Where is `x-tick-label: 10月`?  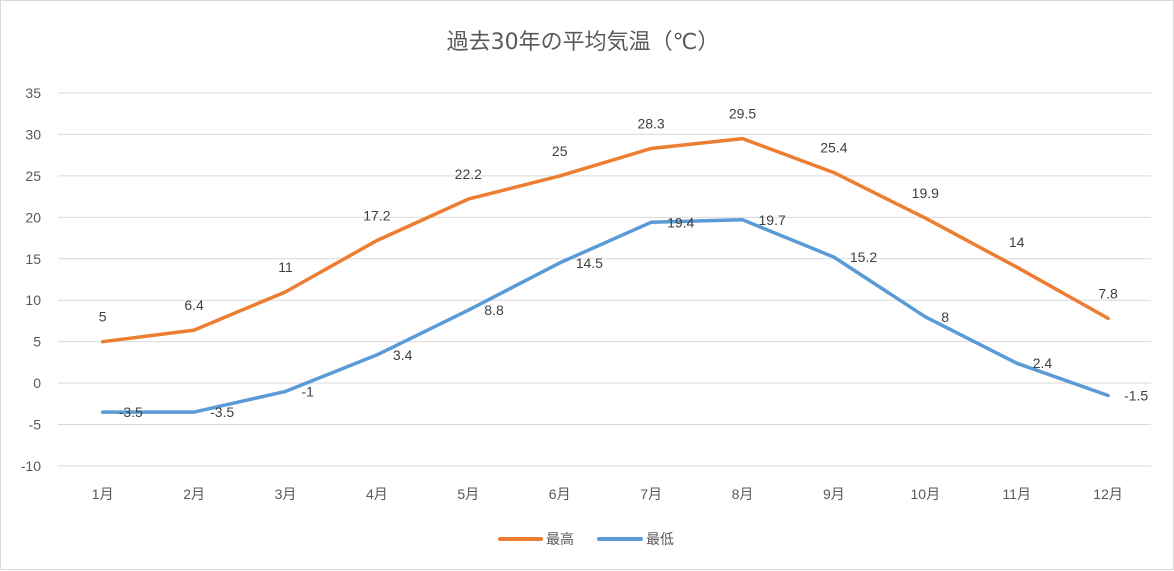 x-tick-label: 10月 is located at coordinates (926, 494).